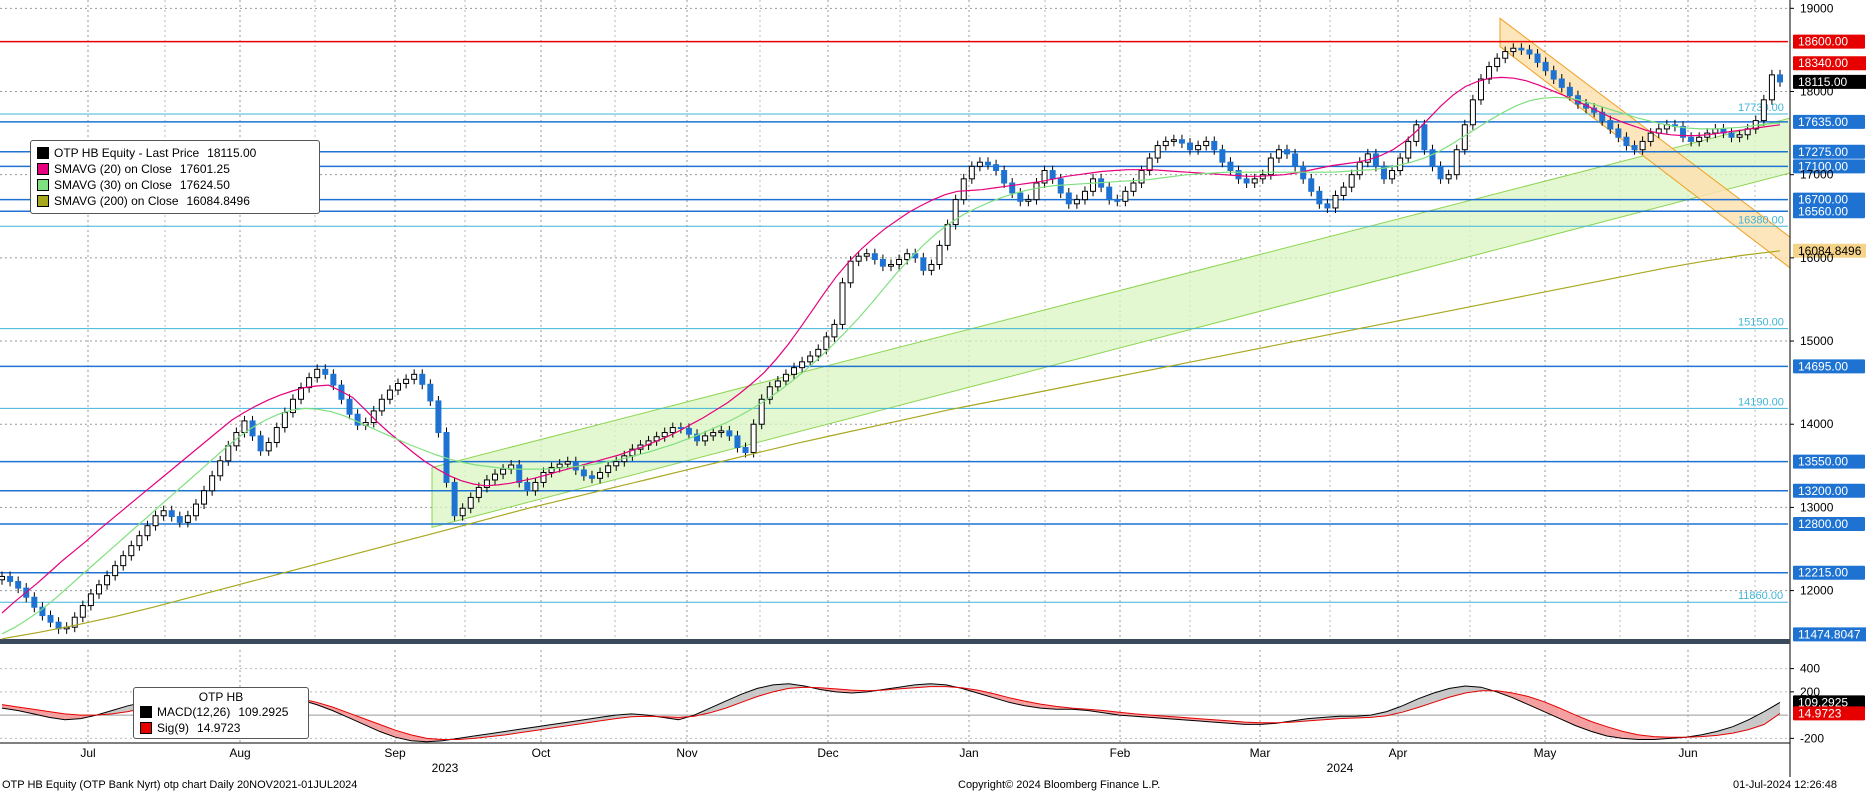  Describe the element at coordinates (175, 169) in the screenshot. I see `legend-entry: SMAVG (20) on Close 17601.25` at that location.